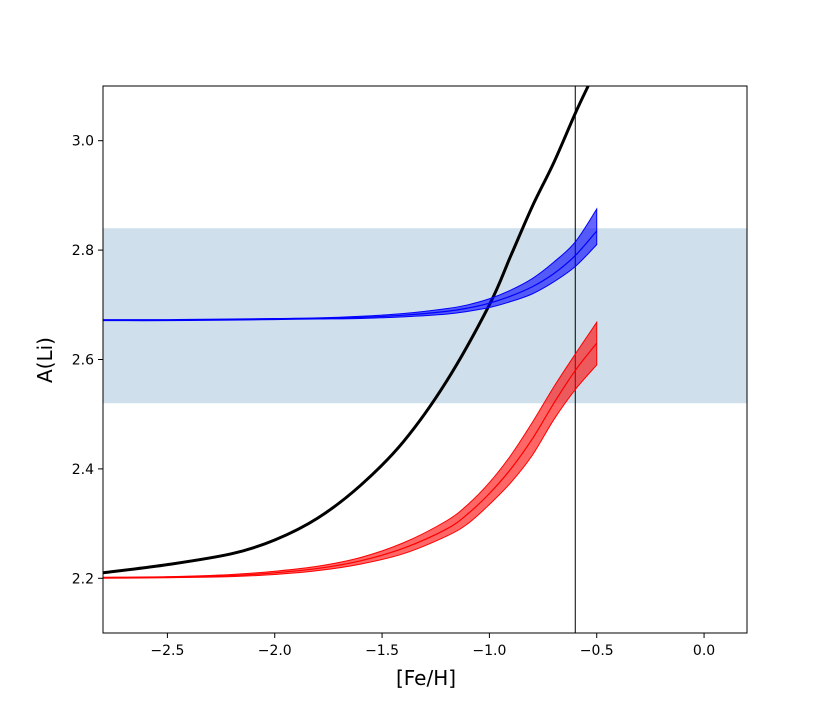 This screenshot has width=830, height=712. What do you see at coordinates (350, 275) in the screenshot?
I see `series-1-center-line` at bounding box center [350, 275].